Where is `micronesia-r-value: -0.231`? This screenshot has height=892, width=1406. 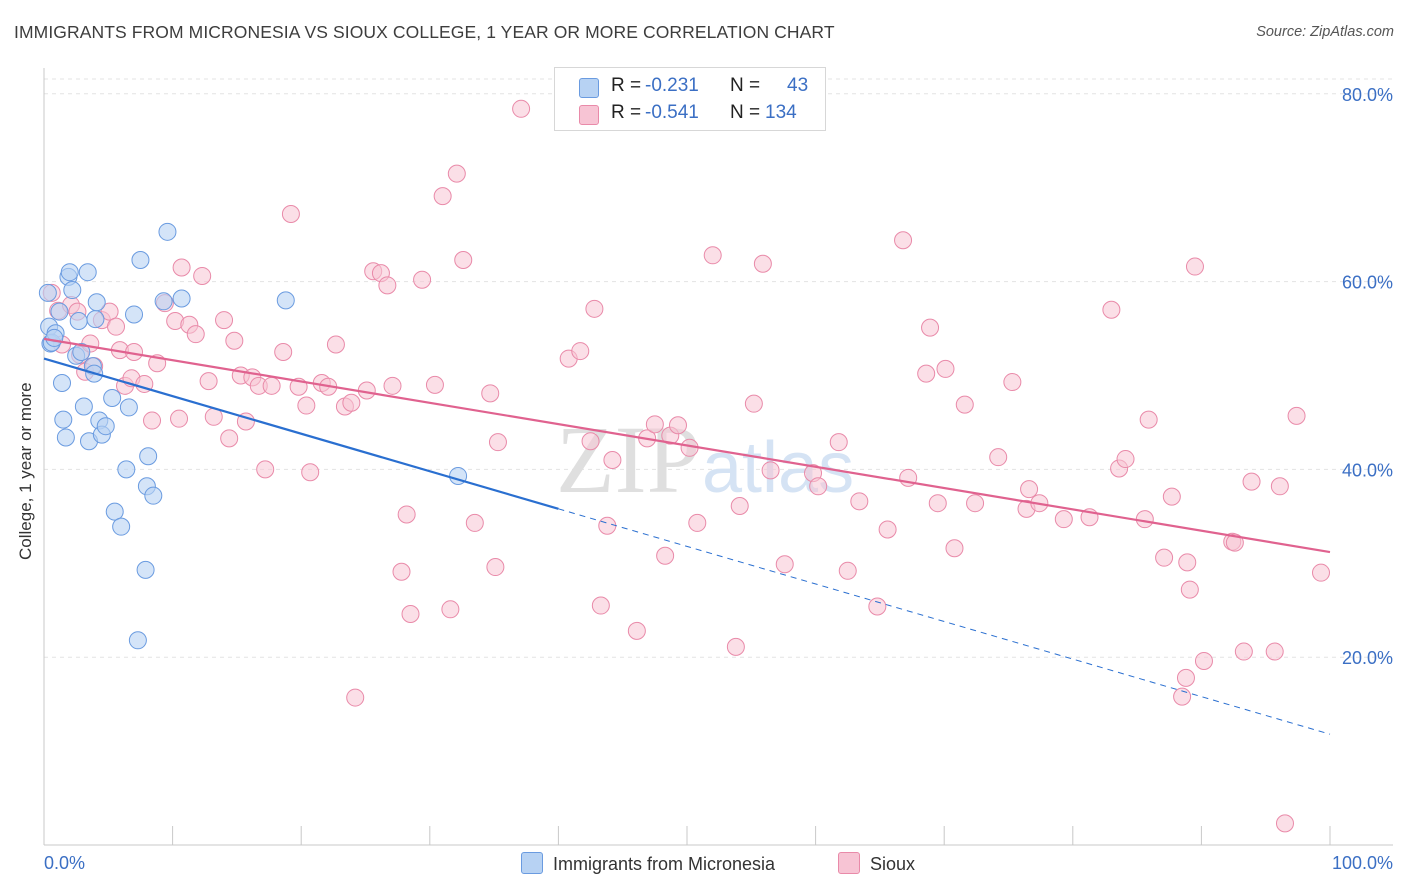 micronesia-r-value: -0.231 is located at coordinates (672, 85).